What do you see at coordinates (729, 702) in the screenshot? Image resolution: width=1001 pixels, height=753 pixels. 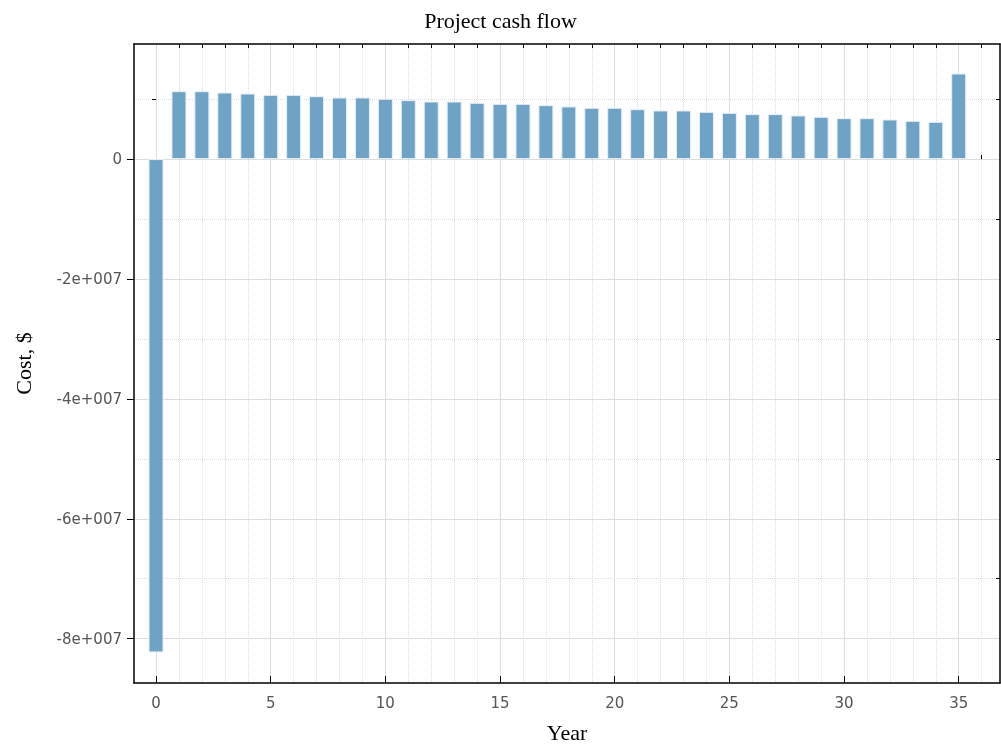 I see `x-tick-label: 25` at bounding box center [729, 702].